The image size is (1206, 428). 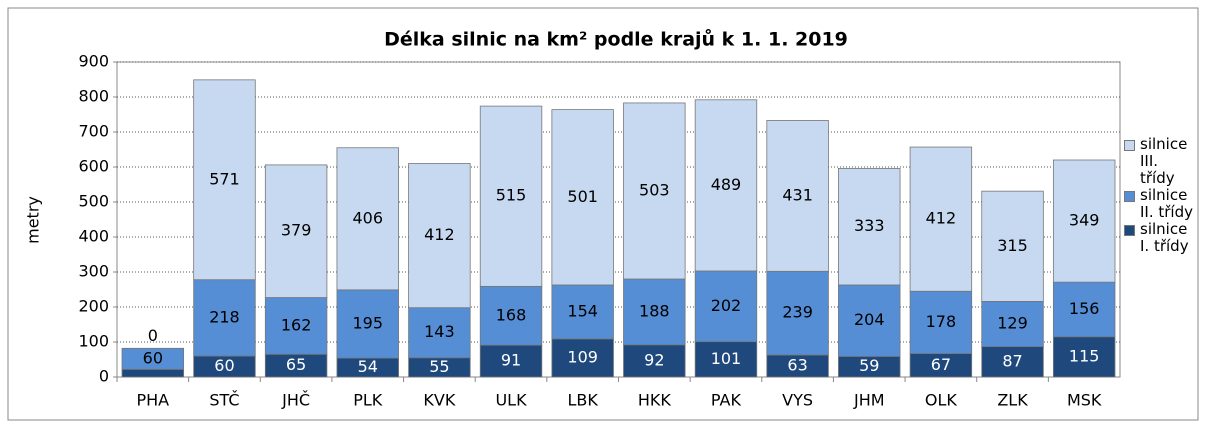 I want to click on y-tick-label: 900, so click(x=93, y=61).